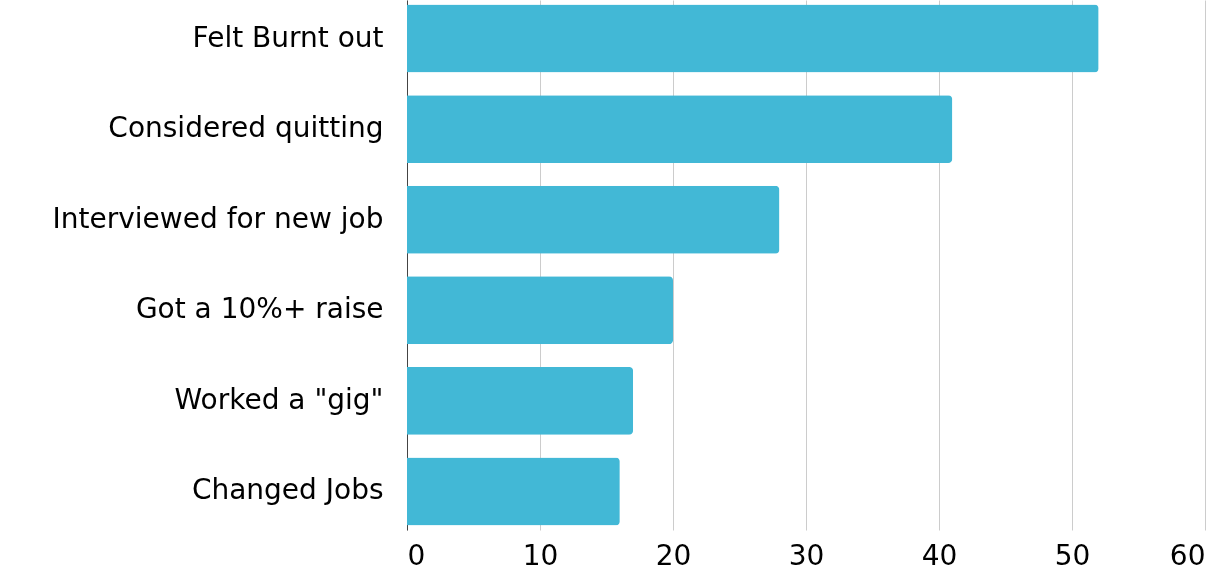  I want to click on y-tick-label: Got a 10%+ raise, so click(259, 309).